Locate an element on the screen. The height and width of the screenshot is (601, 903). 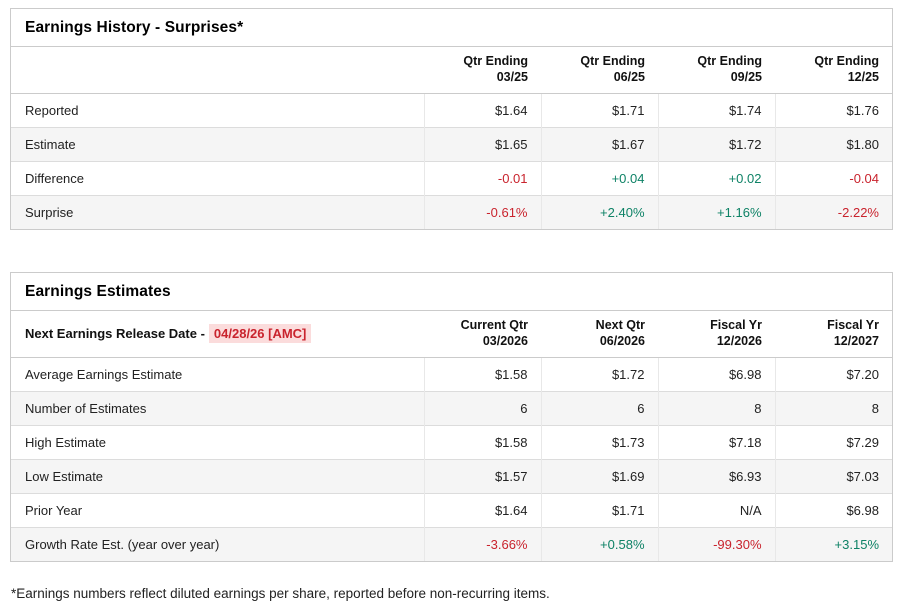
cell-value: $1.57 is located at coordinates (482, 475).